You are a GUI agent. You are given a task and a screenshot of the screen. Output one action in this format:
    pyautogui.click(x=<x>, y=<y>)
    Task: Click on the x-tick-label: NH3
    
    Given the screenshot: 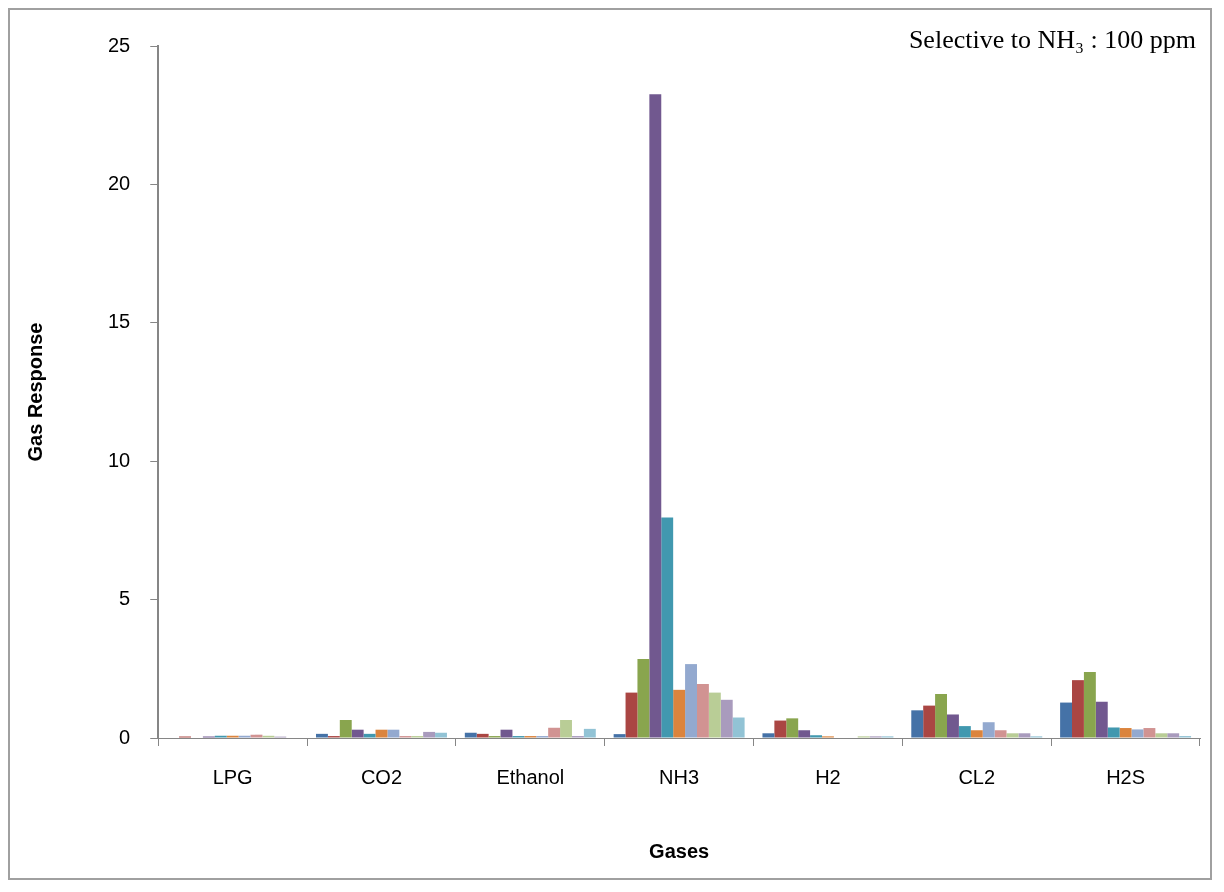 What is the action you would take?
    pyautogui.click(x=679, y=776)
    